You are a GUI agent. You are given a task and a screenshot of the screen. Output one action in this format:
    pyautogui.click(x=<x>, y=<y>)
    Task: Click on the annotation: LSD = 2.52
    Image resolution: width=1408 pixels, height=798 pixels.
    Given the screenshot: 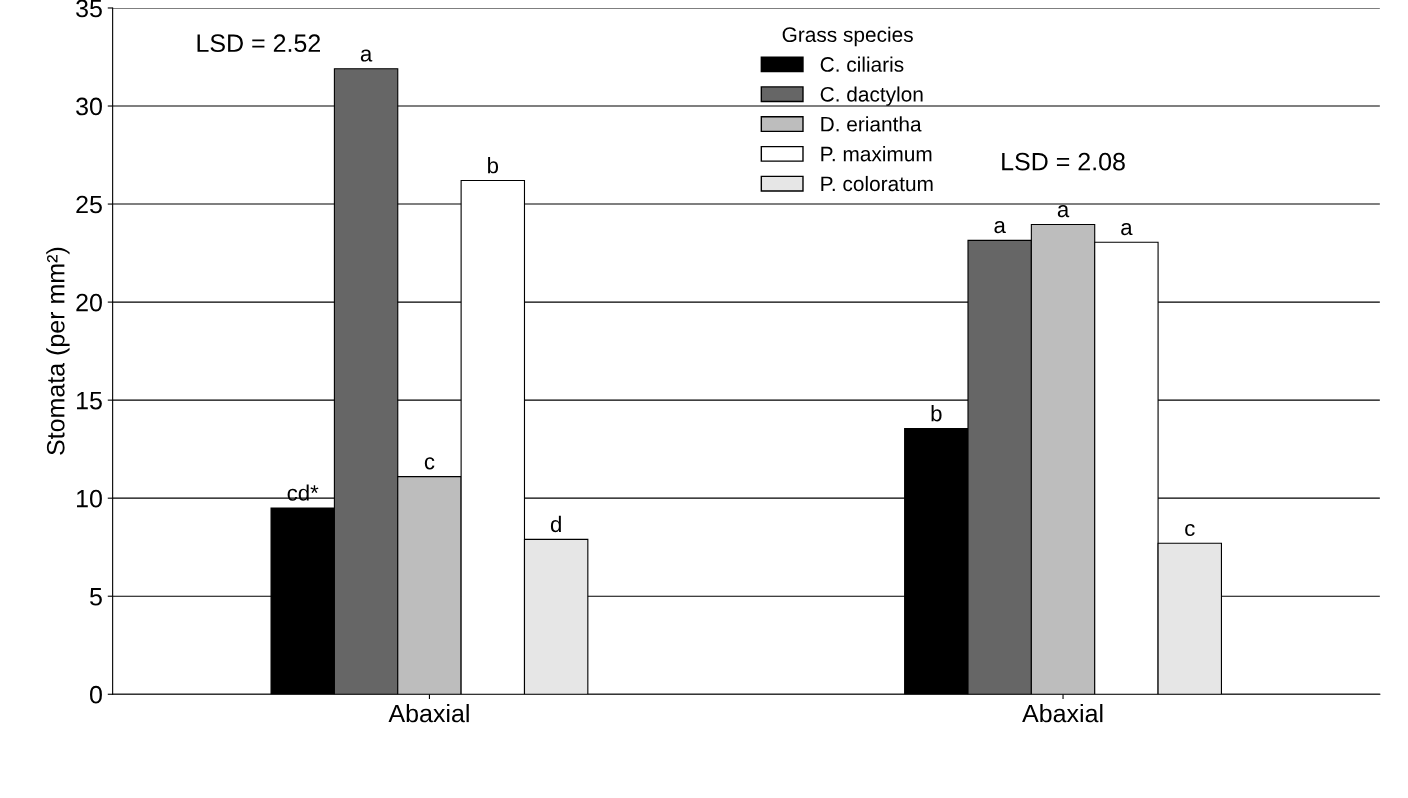 What is the action you would take?
    pyautogui.click(x=259, y=43)
    